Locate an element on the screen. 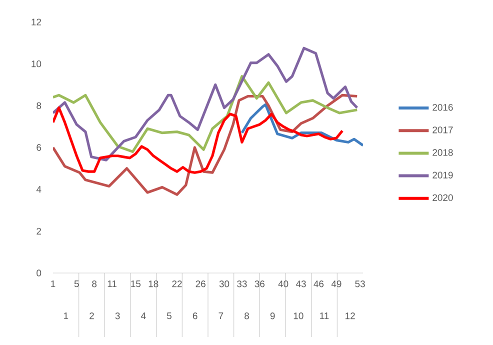 This screenshot has height=345, width=493. y-tick-label: 6 is located at coordinates (39, 147).